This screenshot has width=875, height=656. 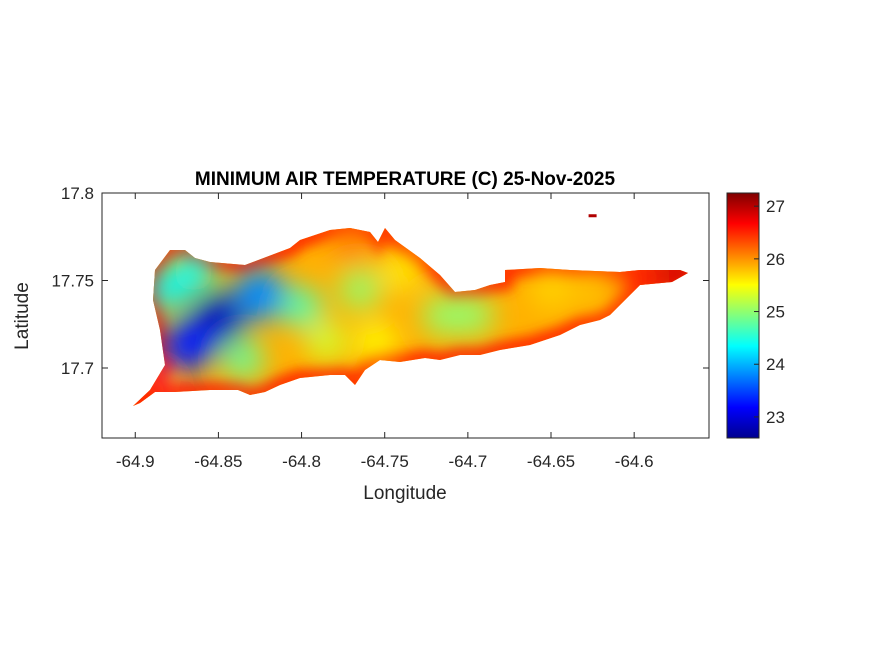 I want to click on x-tick-label: -64.65, so click(x=551, y=461).